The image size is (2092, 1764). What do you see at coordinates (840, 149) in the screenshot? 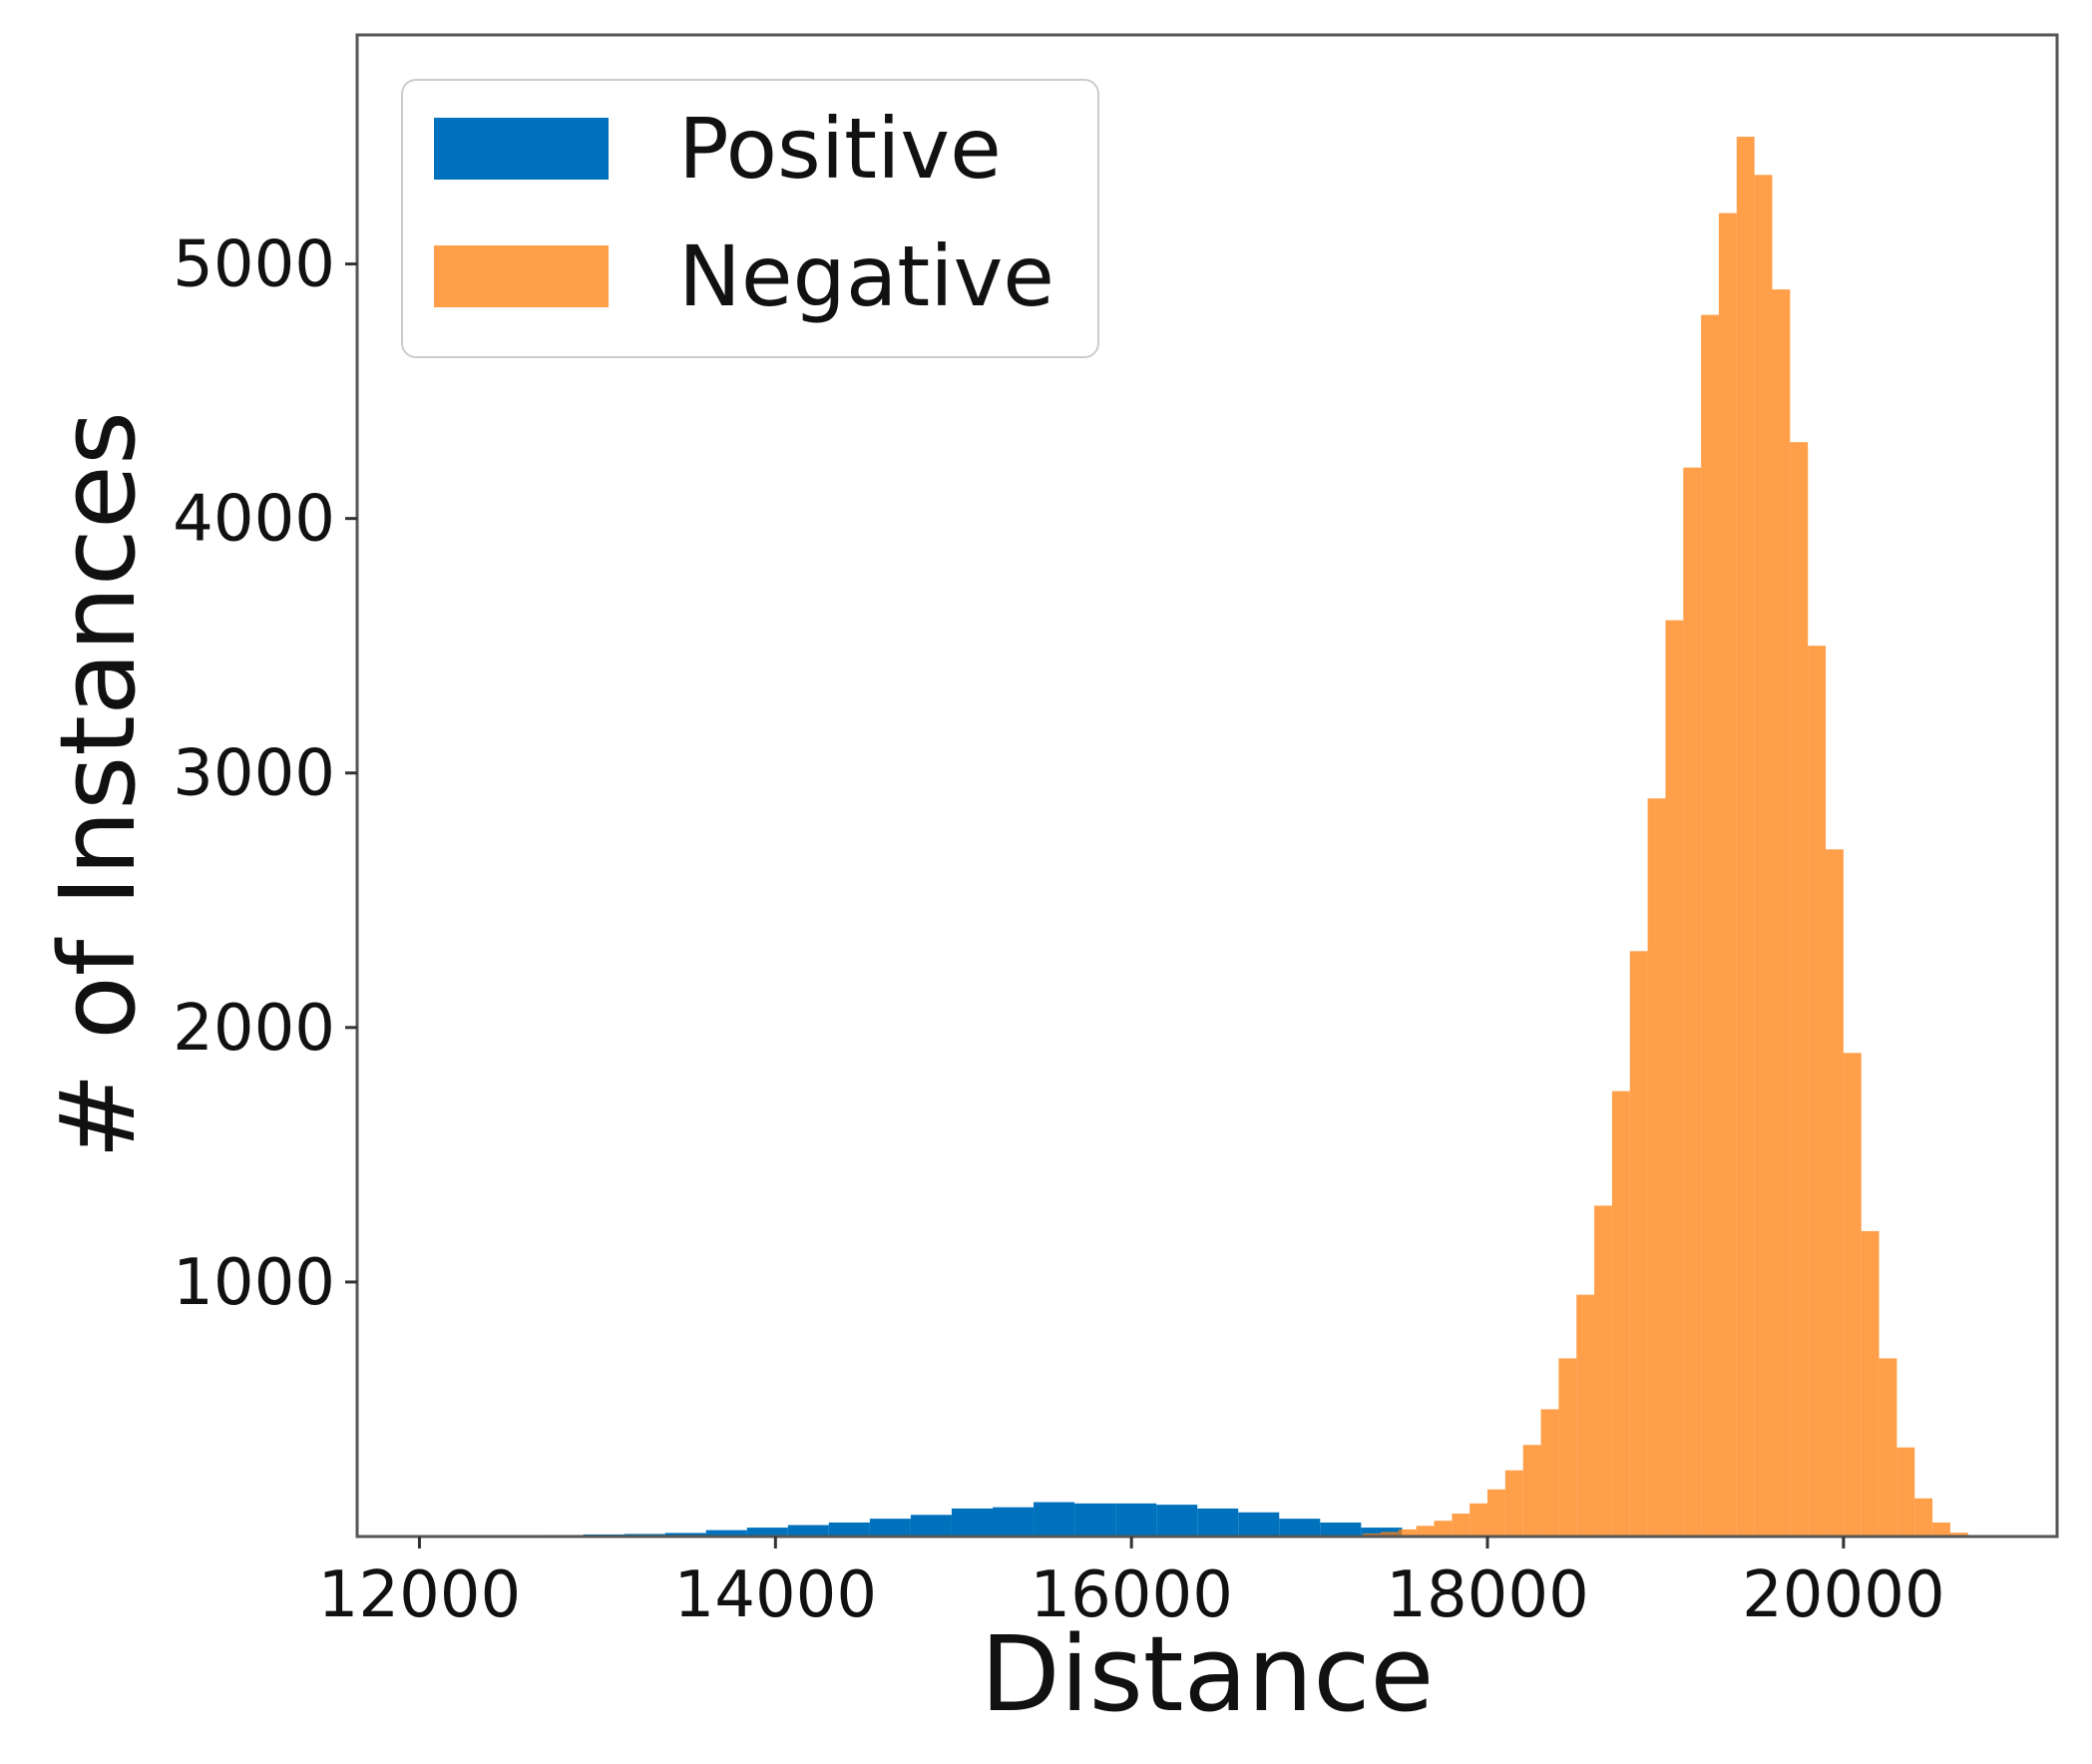
I see `legend-label-positive: Positive` at bounding box center [840, 149].